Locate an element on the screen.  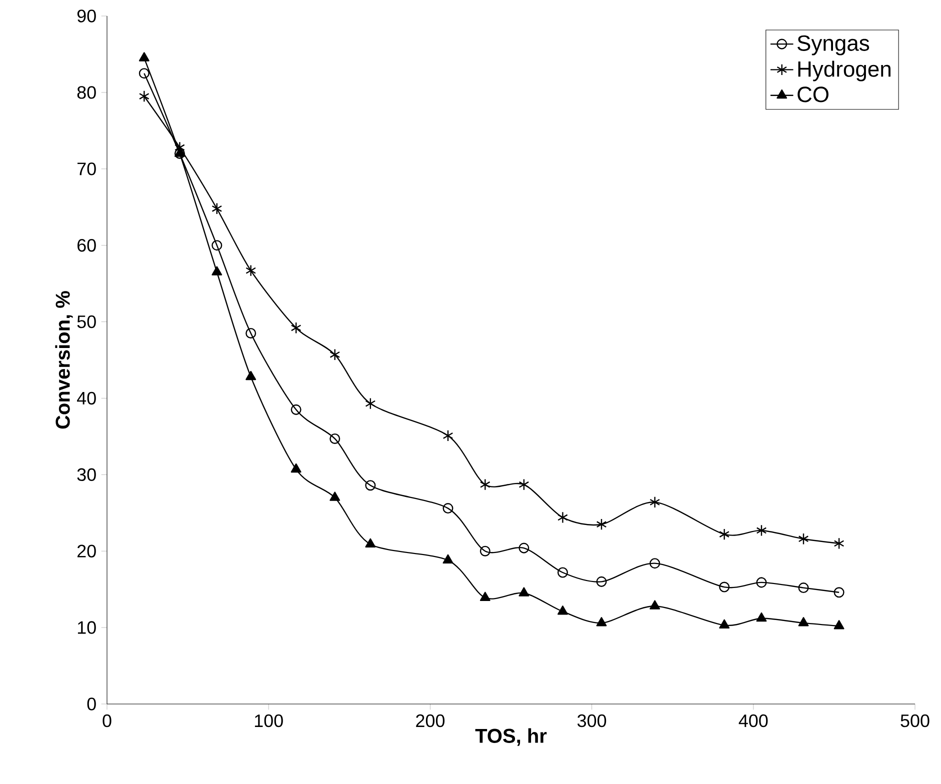
x-tick-label: 500 is located at coordinates (915, 721).